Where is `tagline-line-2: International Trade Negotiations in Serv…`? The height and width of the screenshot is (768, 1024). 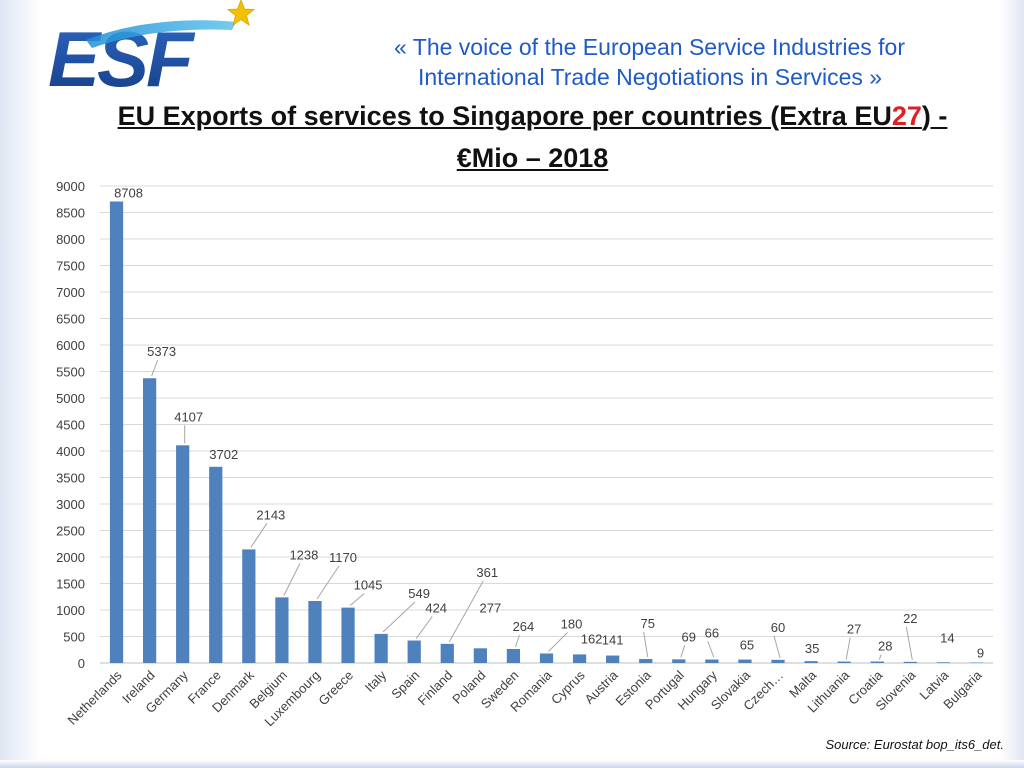
tagline-line-2: International Trade Negotiations in Serv… is located at coordinates (650, 77).